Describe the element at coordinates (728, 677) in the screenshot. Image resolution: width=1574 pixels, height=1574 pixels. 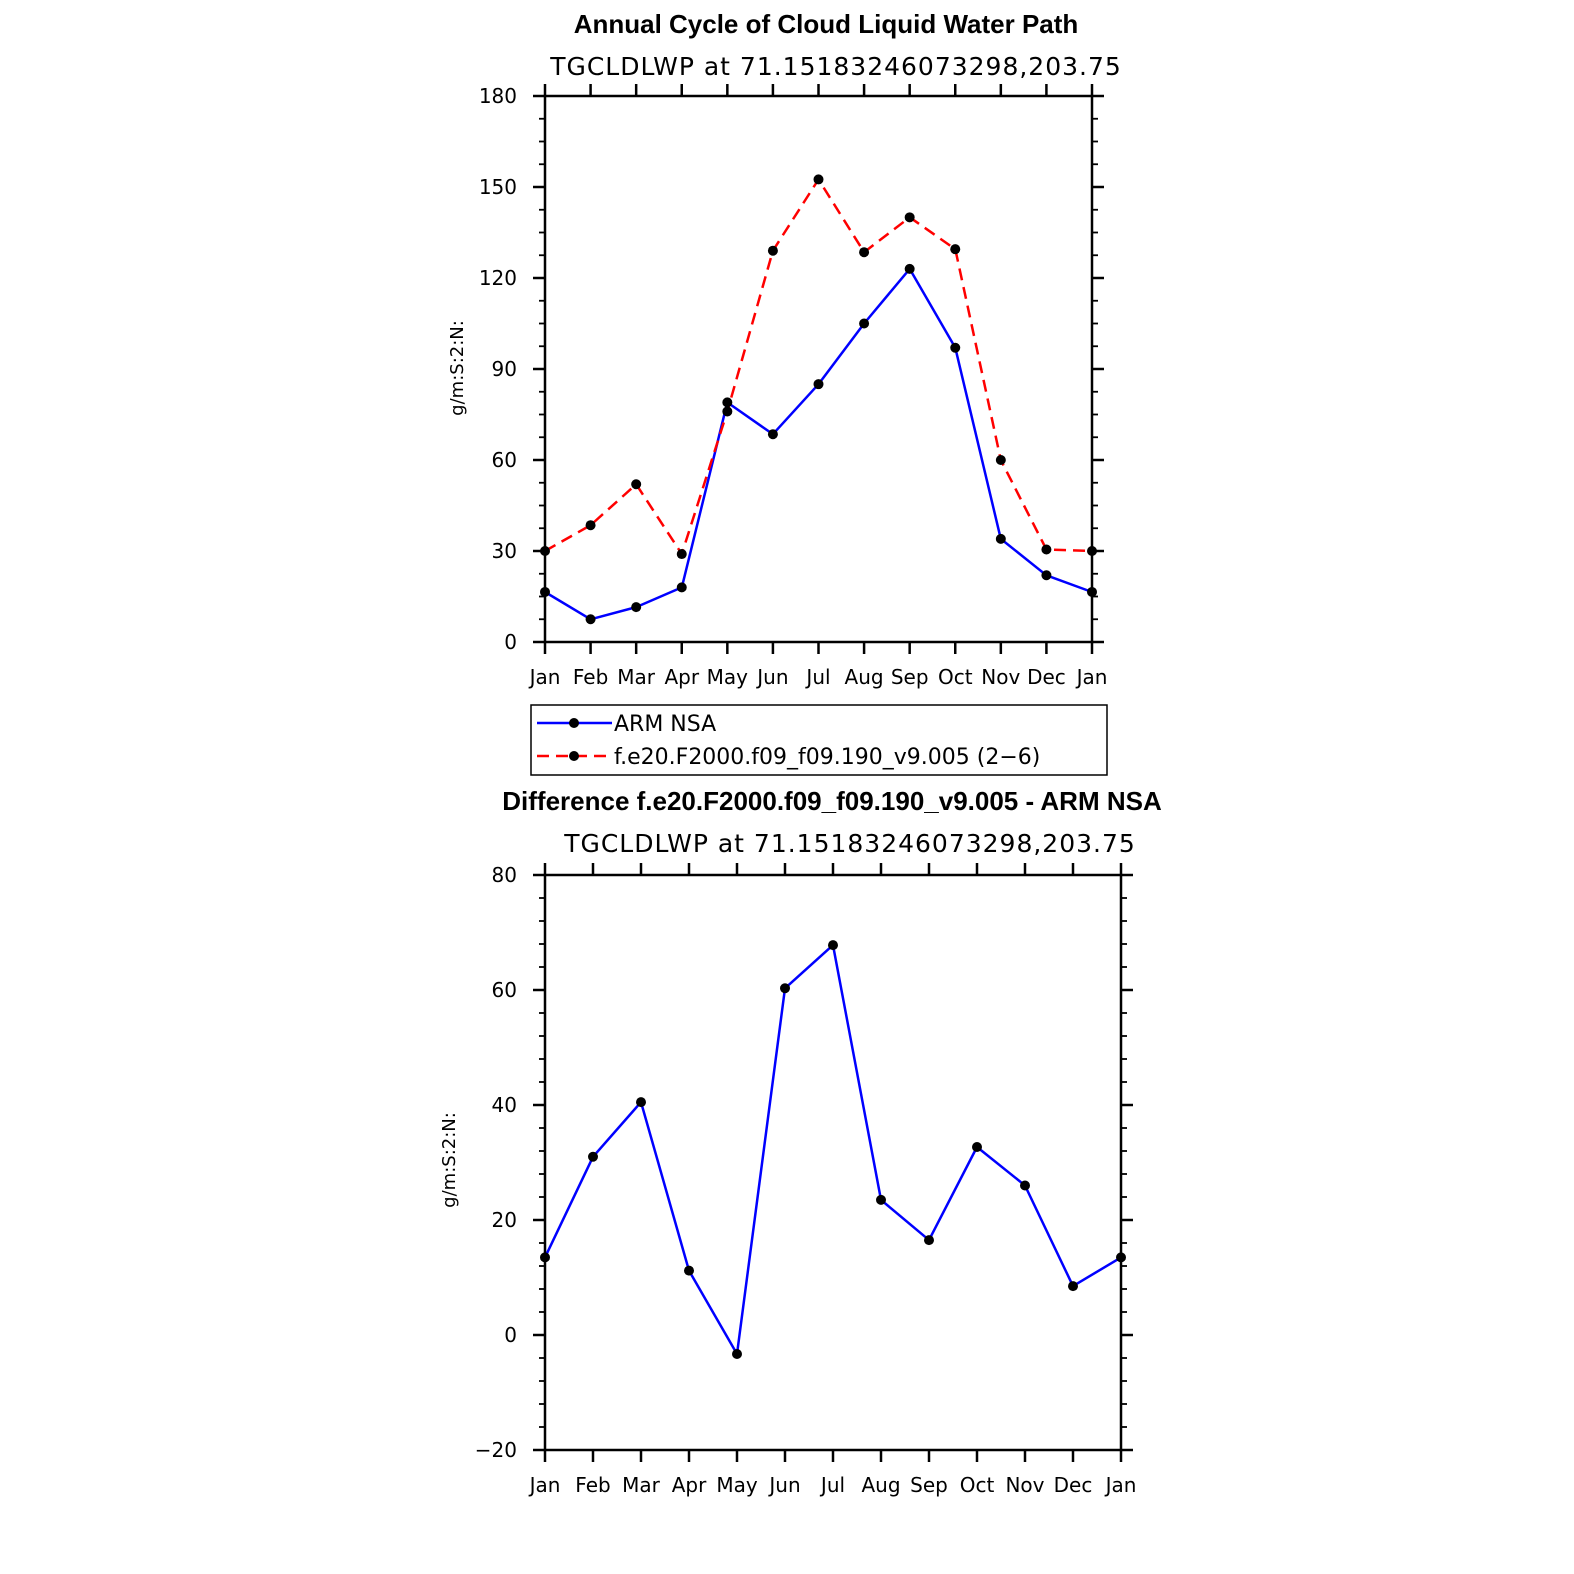
I see `chart1-xtick-label: May` at that location.